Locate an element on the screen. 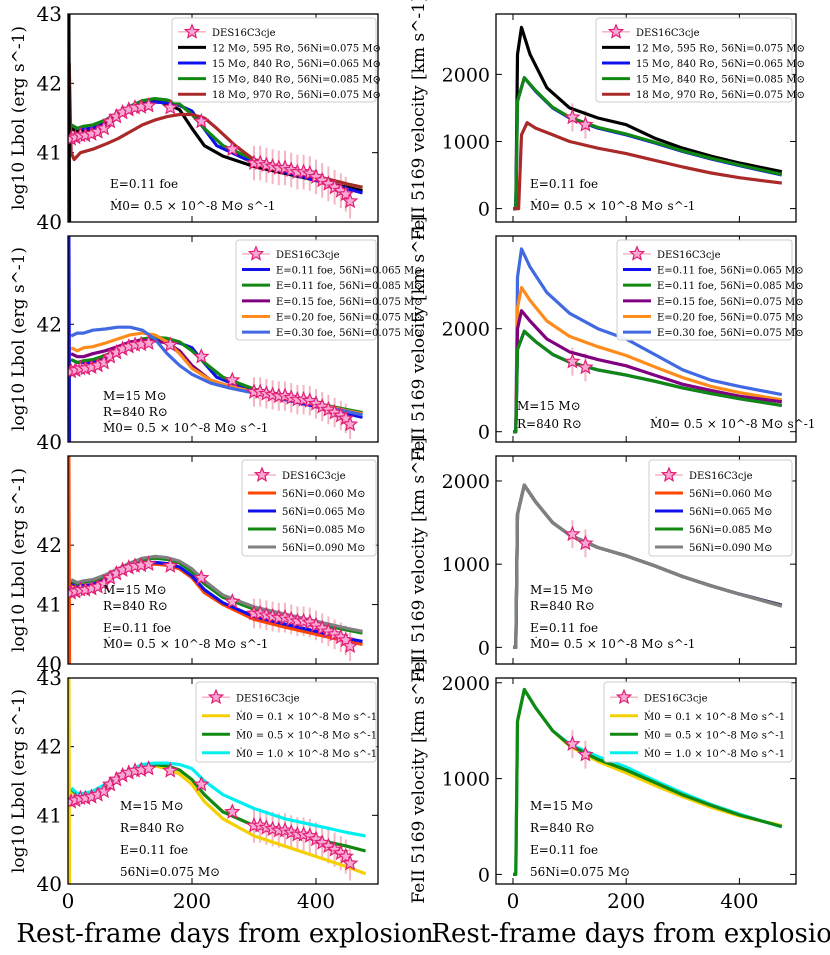 The height and width of the screenshot is (955, 830). legend-entry: Ṁ0 = 0.5 × 10^-8 M⊙ s^-1 is located at coordinates (306, 735).